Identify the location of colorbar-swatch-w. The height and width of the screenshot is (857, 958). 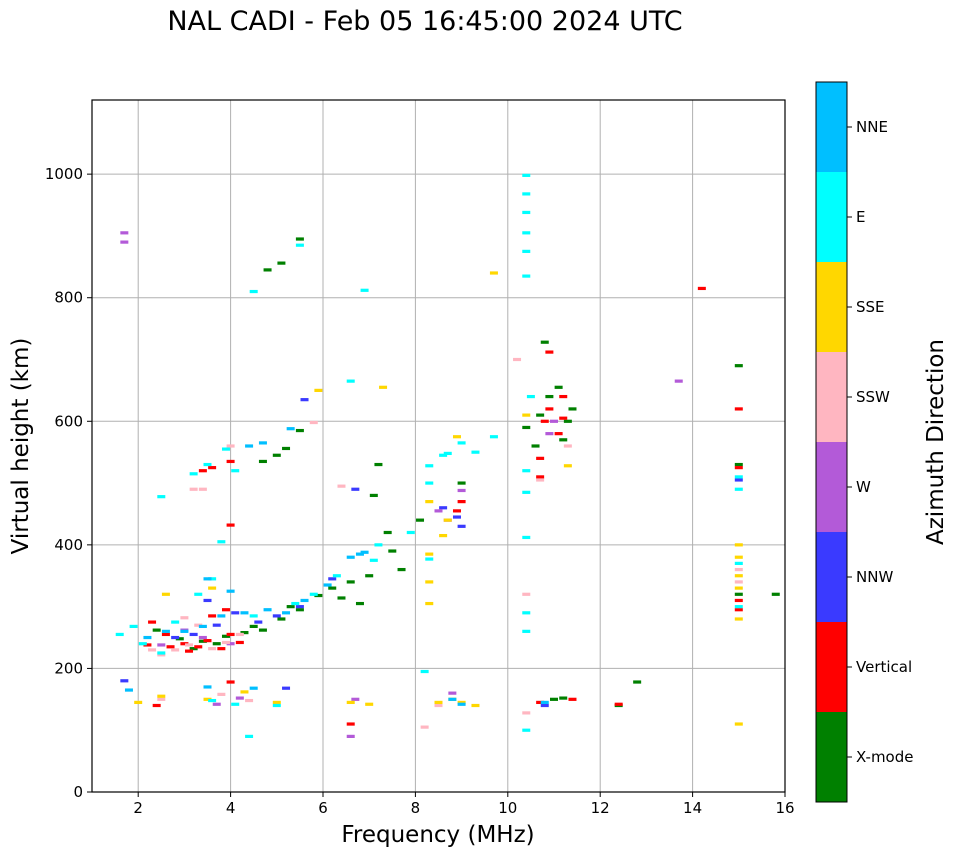
(831, 487).